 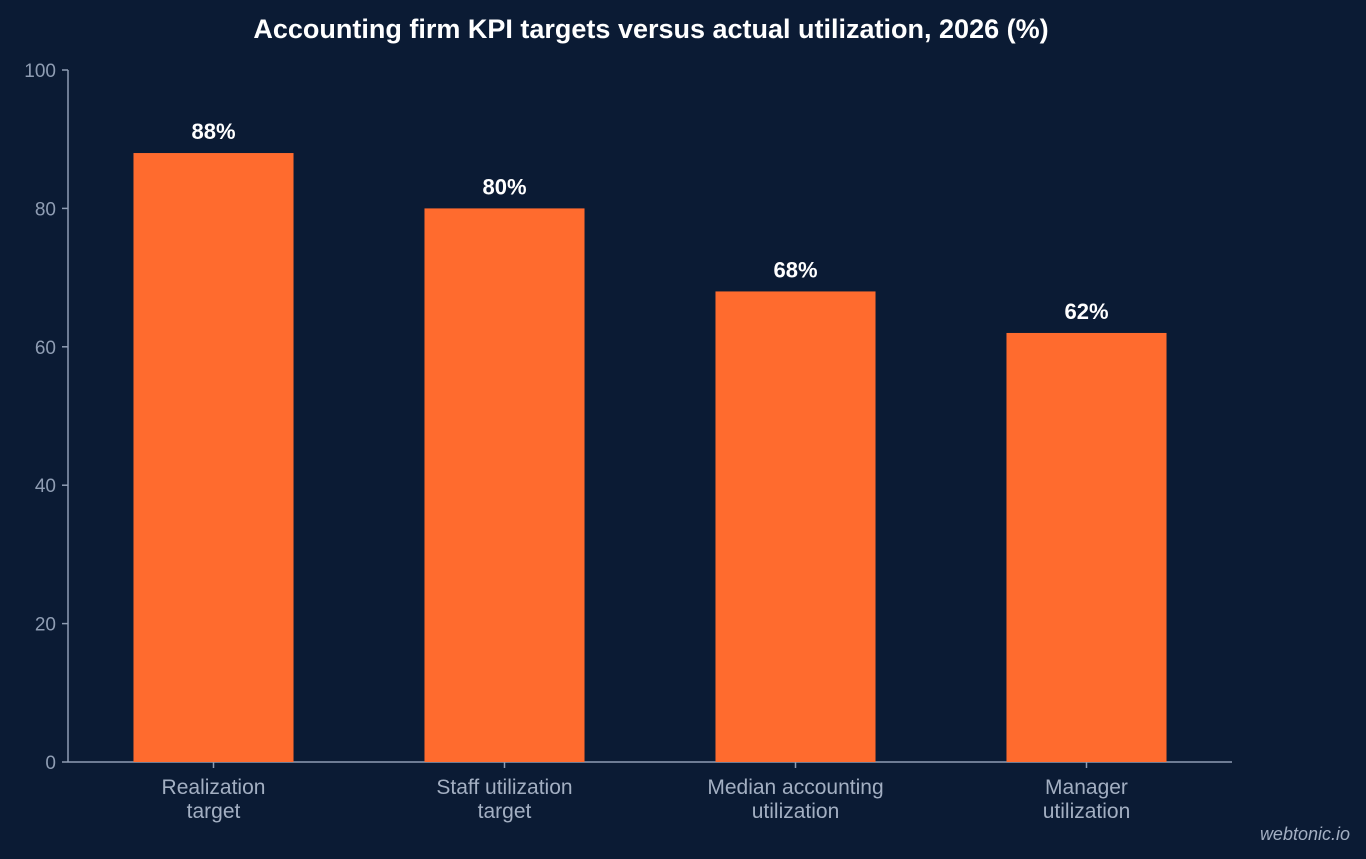 I want to click on x-category-label: Manager, so click(x=1086, y=787).